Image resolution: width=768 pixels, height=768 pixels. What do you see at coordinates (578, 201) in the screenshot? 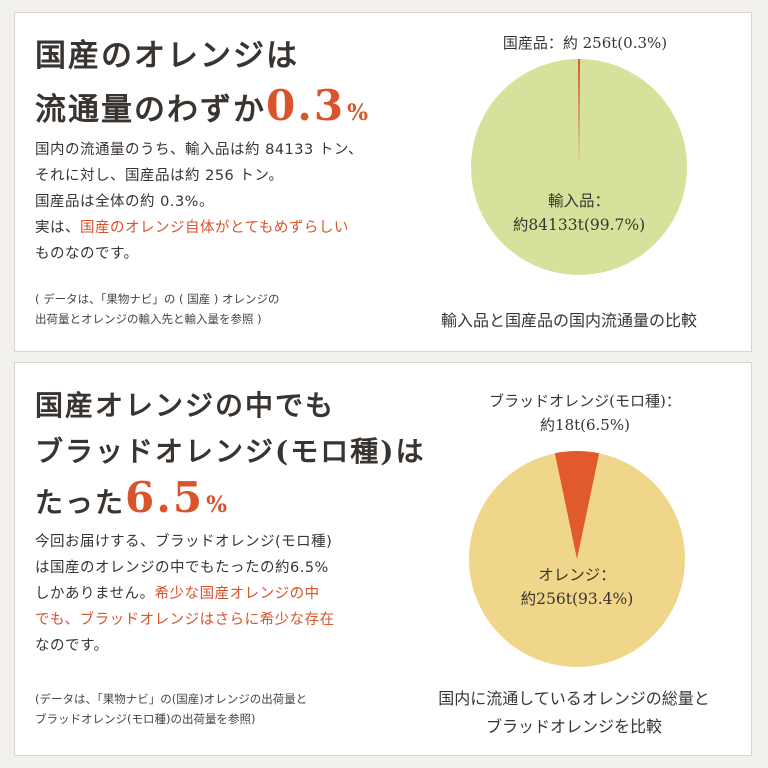
I see `pie1-label-imports-line1: 輸入品：` at bounding box center [578, 201].